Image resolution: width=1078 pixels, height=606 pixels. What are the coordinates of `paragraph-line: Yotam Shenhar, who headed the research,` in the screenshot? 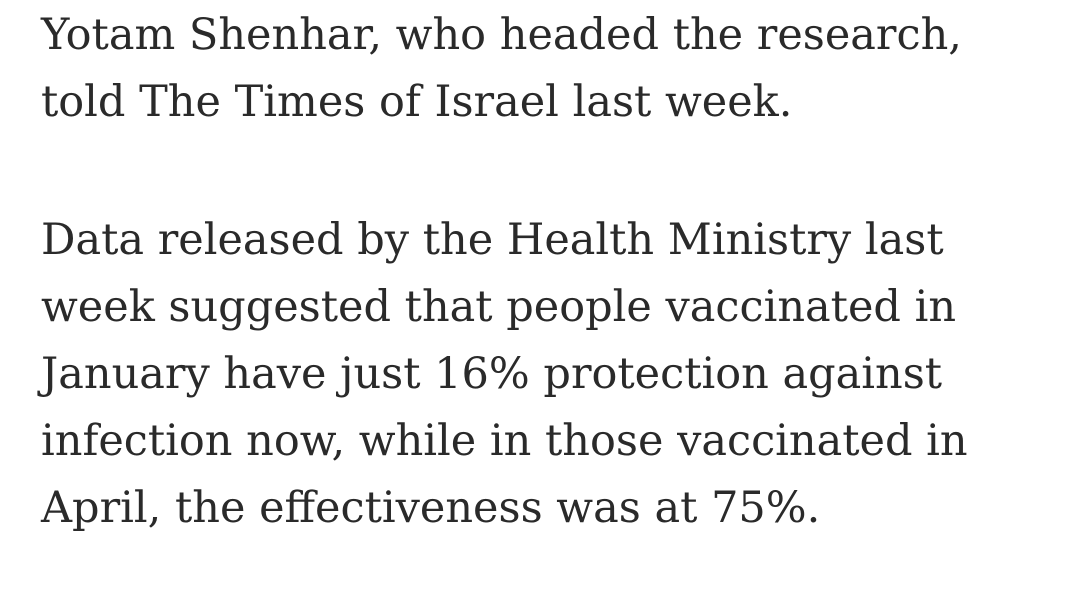 It's located at (501, 35).